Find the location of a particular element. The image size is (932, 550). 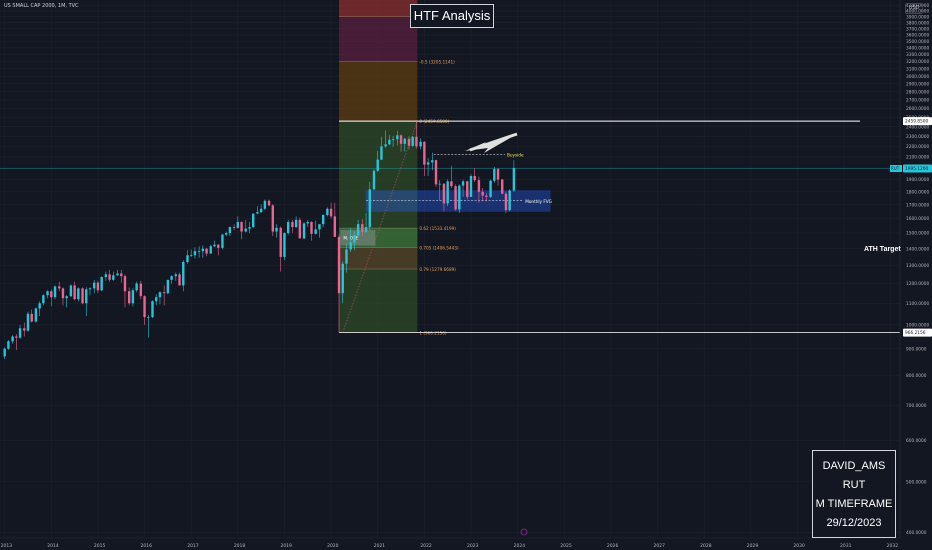

x-tick-label: 2017 is located at coordinates (193, 546).